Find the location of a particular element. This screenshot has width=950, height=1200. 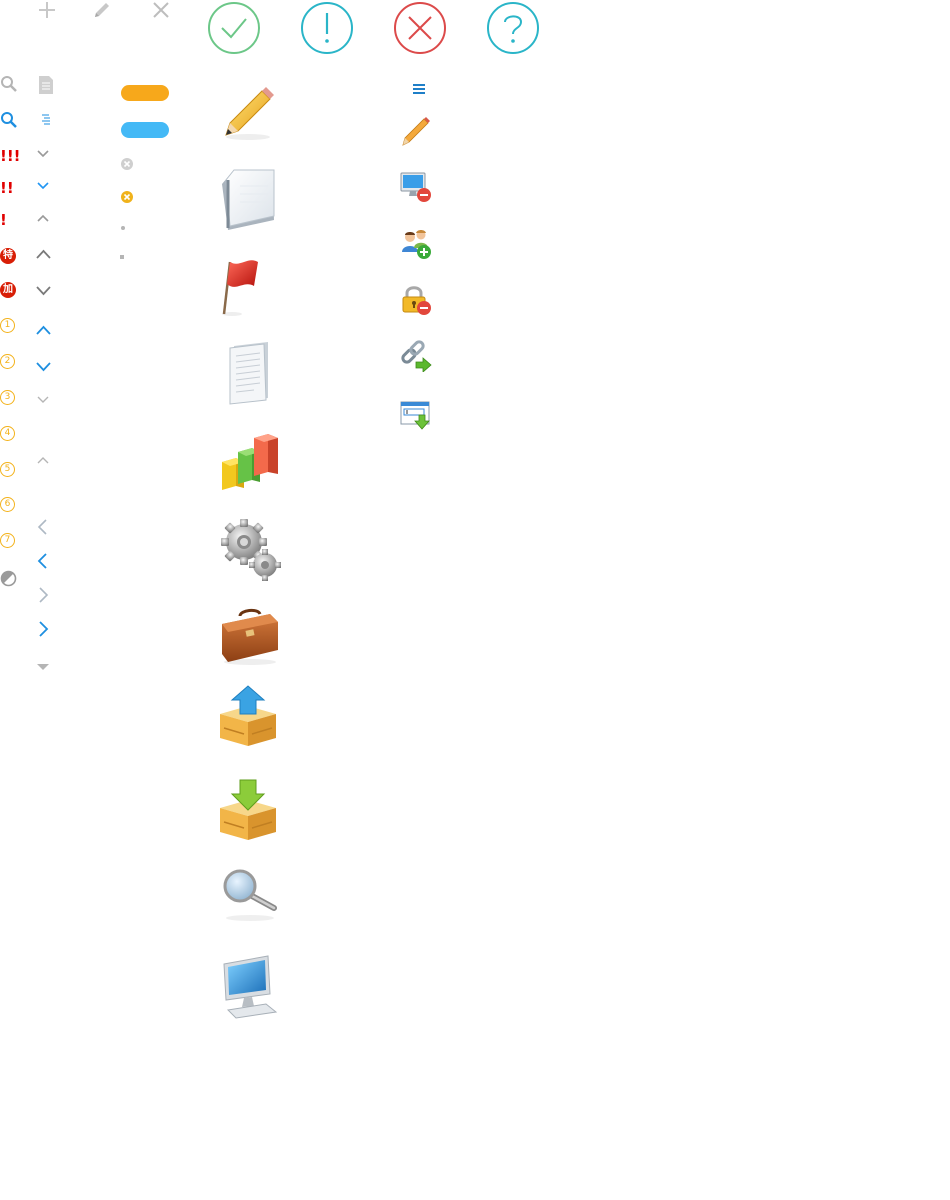

error-x-icon is located at coordinates (420, 28).